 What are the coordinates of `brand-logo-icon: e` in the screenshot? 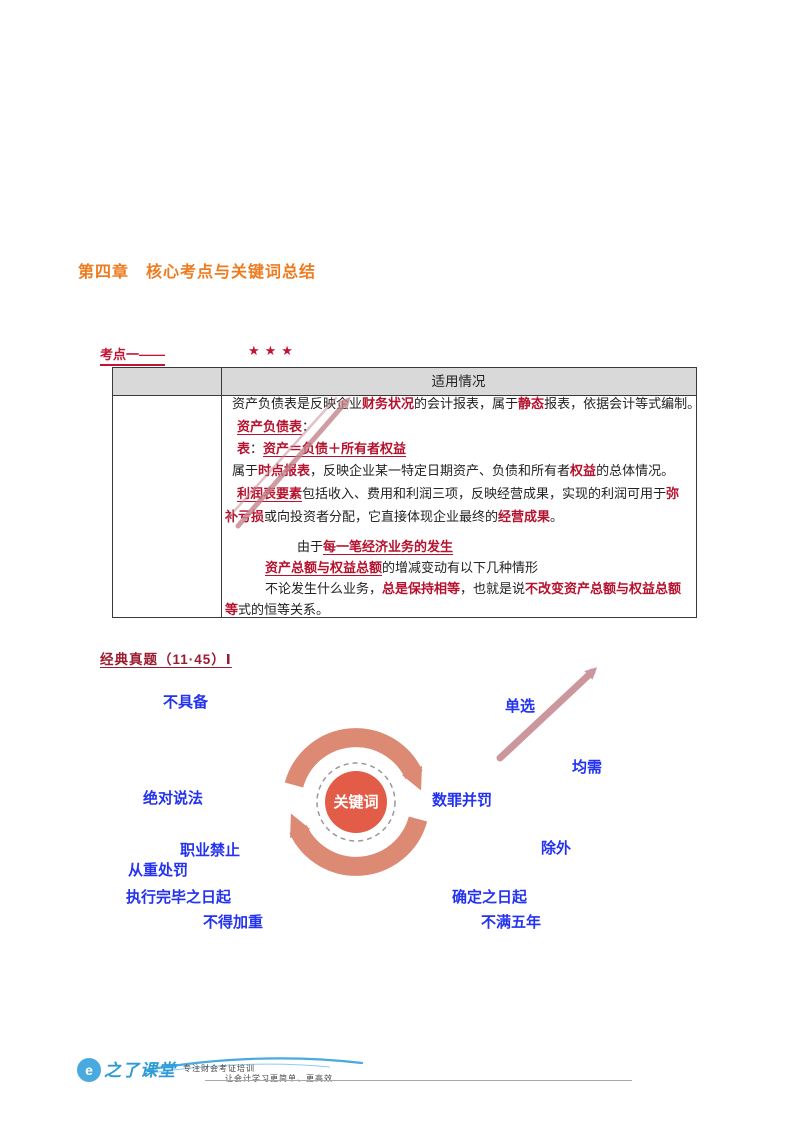 It's located at (89, 1070).